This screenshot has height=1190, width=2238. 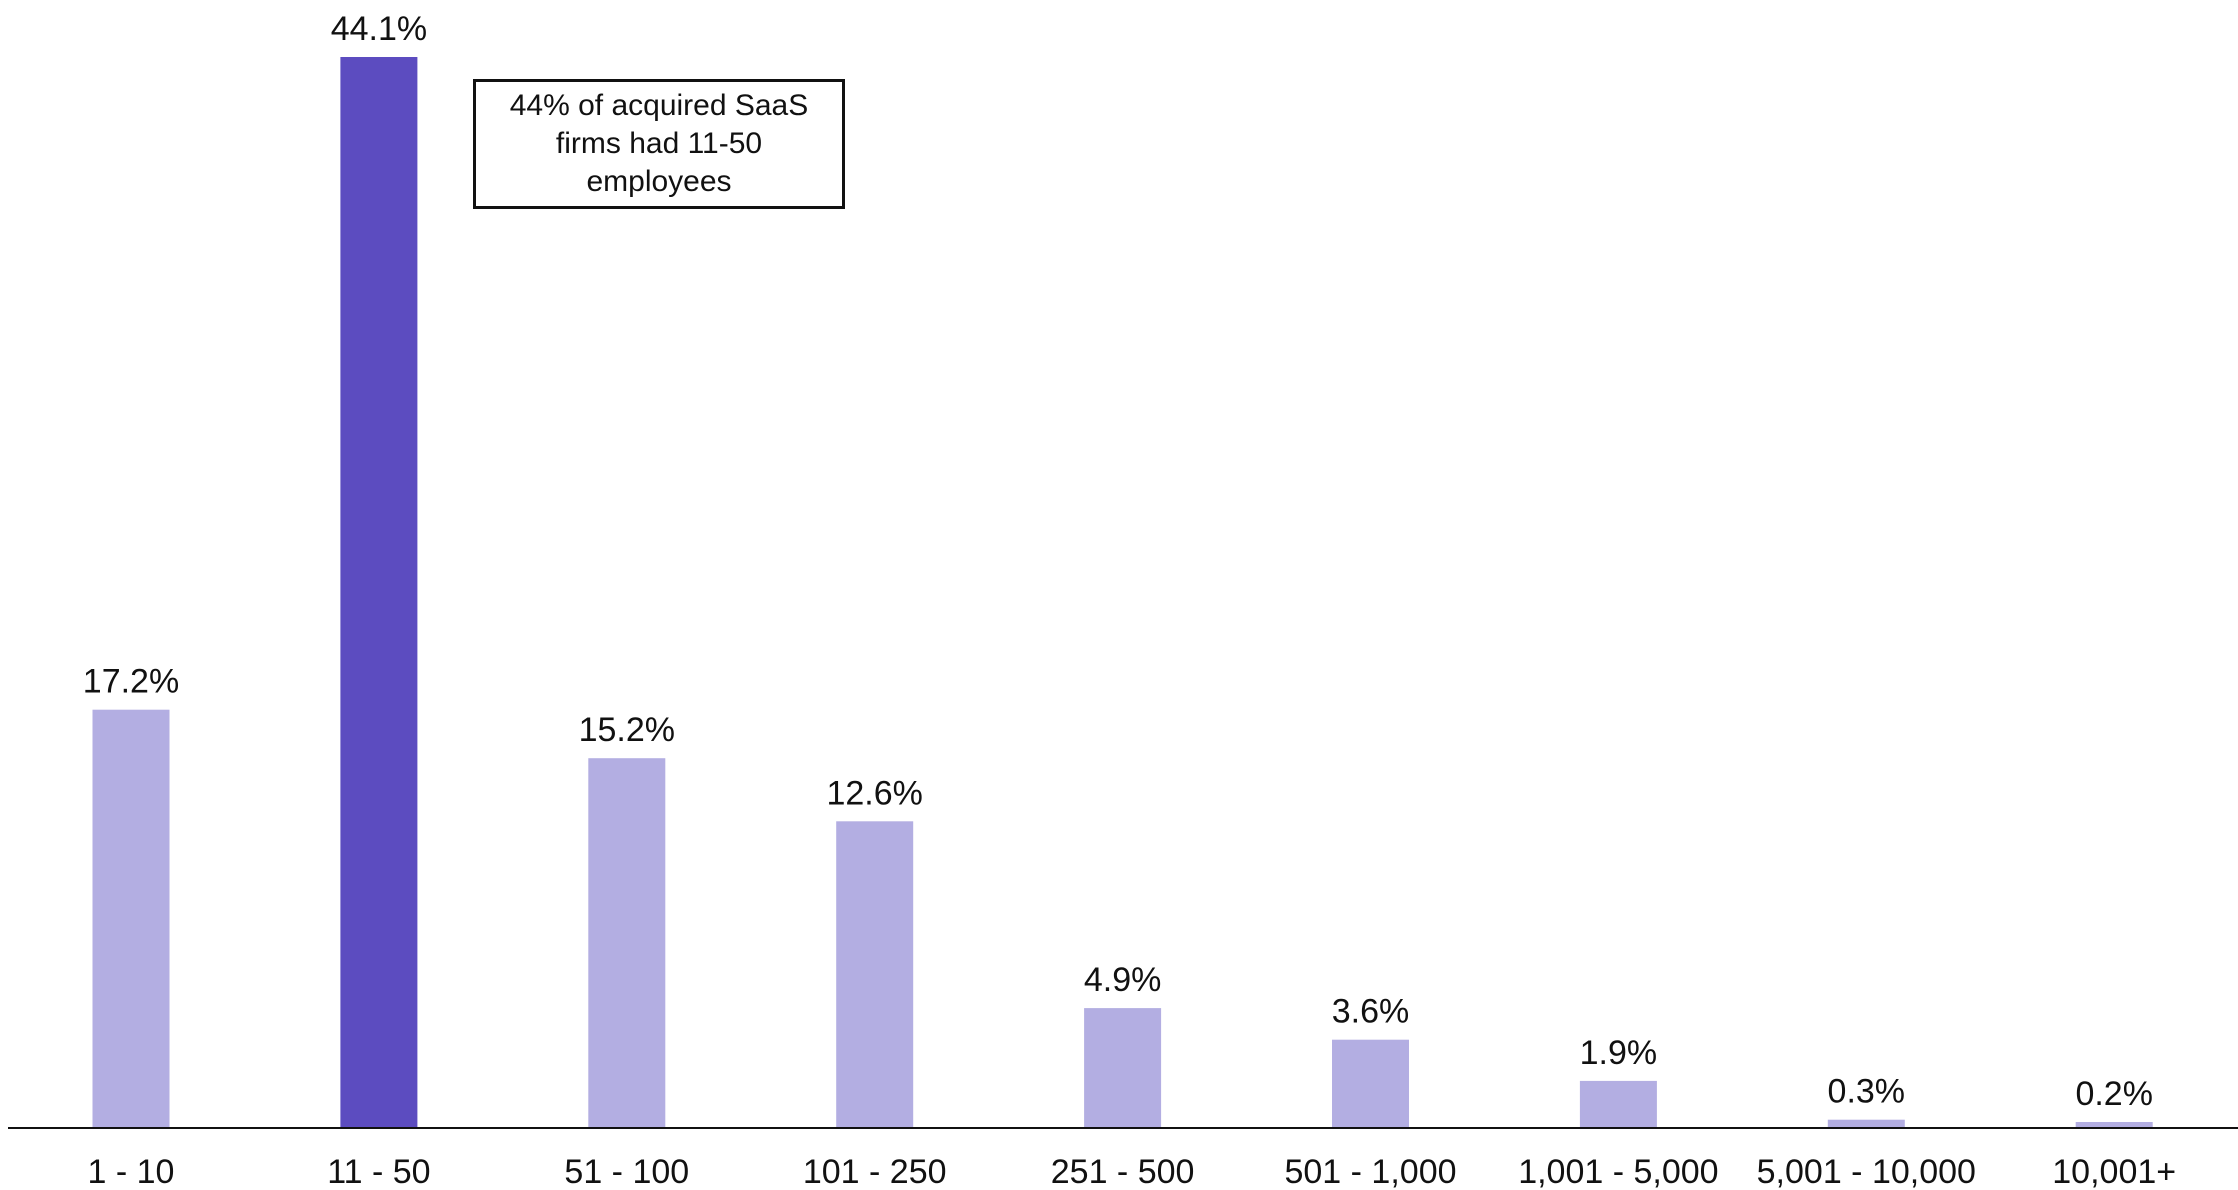 I want to click on x-tick-label-1: 11 - 50, so click(x=378, y=1171).